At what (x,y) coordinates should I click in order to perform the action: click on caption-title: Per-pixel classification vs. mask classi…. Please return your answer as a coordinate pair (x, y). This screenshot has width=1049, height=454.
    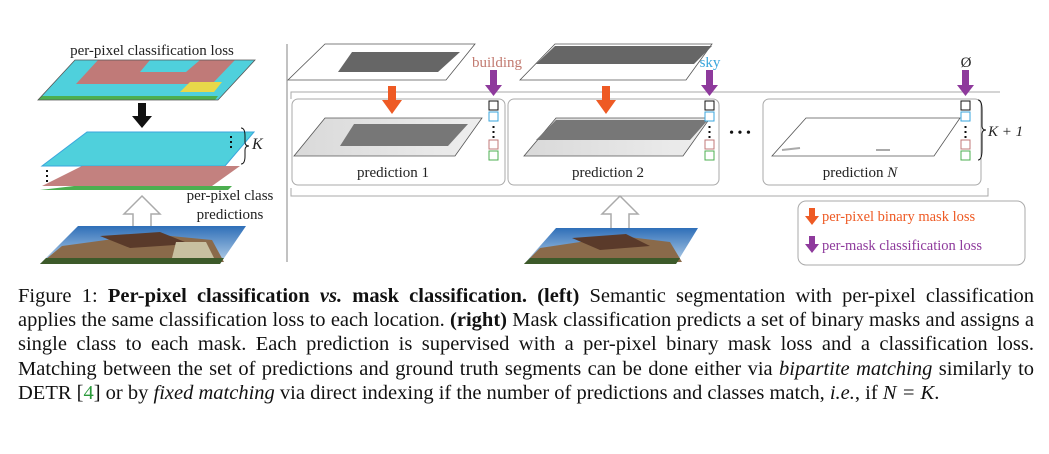
    Looking at the image, I should click on (317, 296).